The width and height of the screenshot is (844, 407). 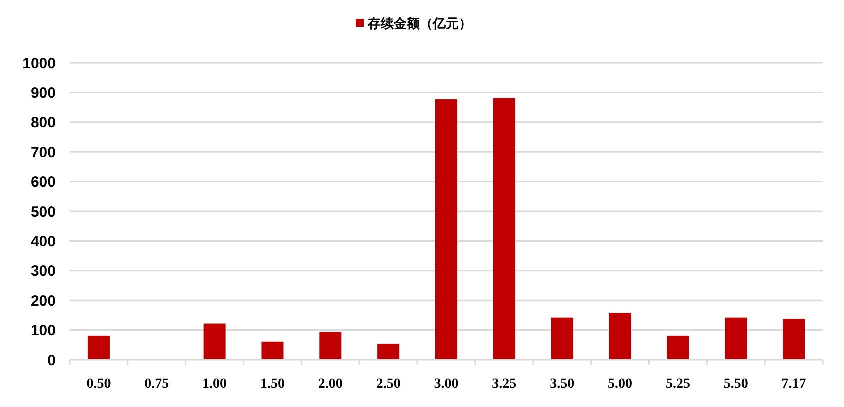 I want to click on y-tick-label: 100, so click(x=43, y=331).